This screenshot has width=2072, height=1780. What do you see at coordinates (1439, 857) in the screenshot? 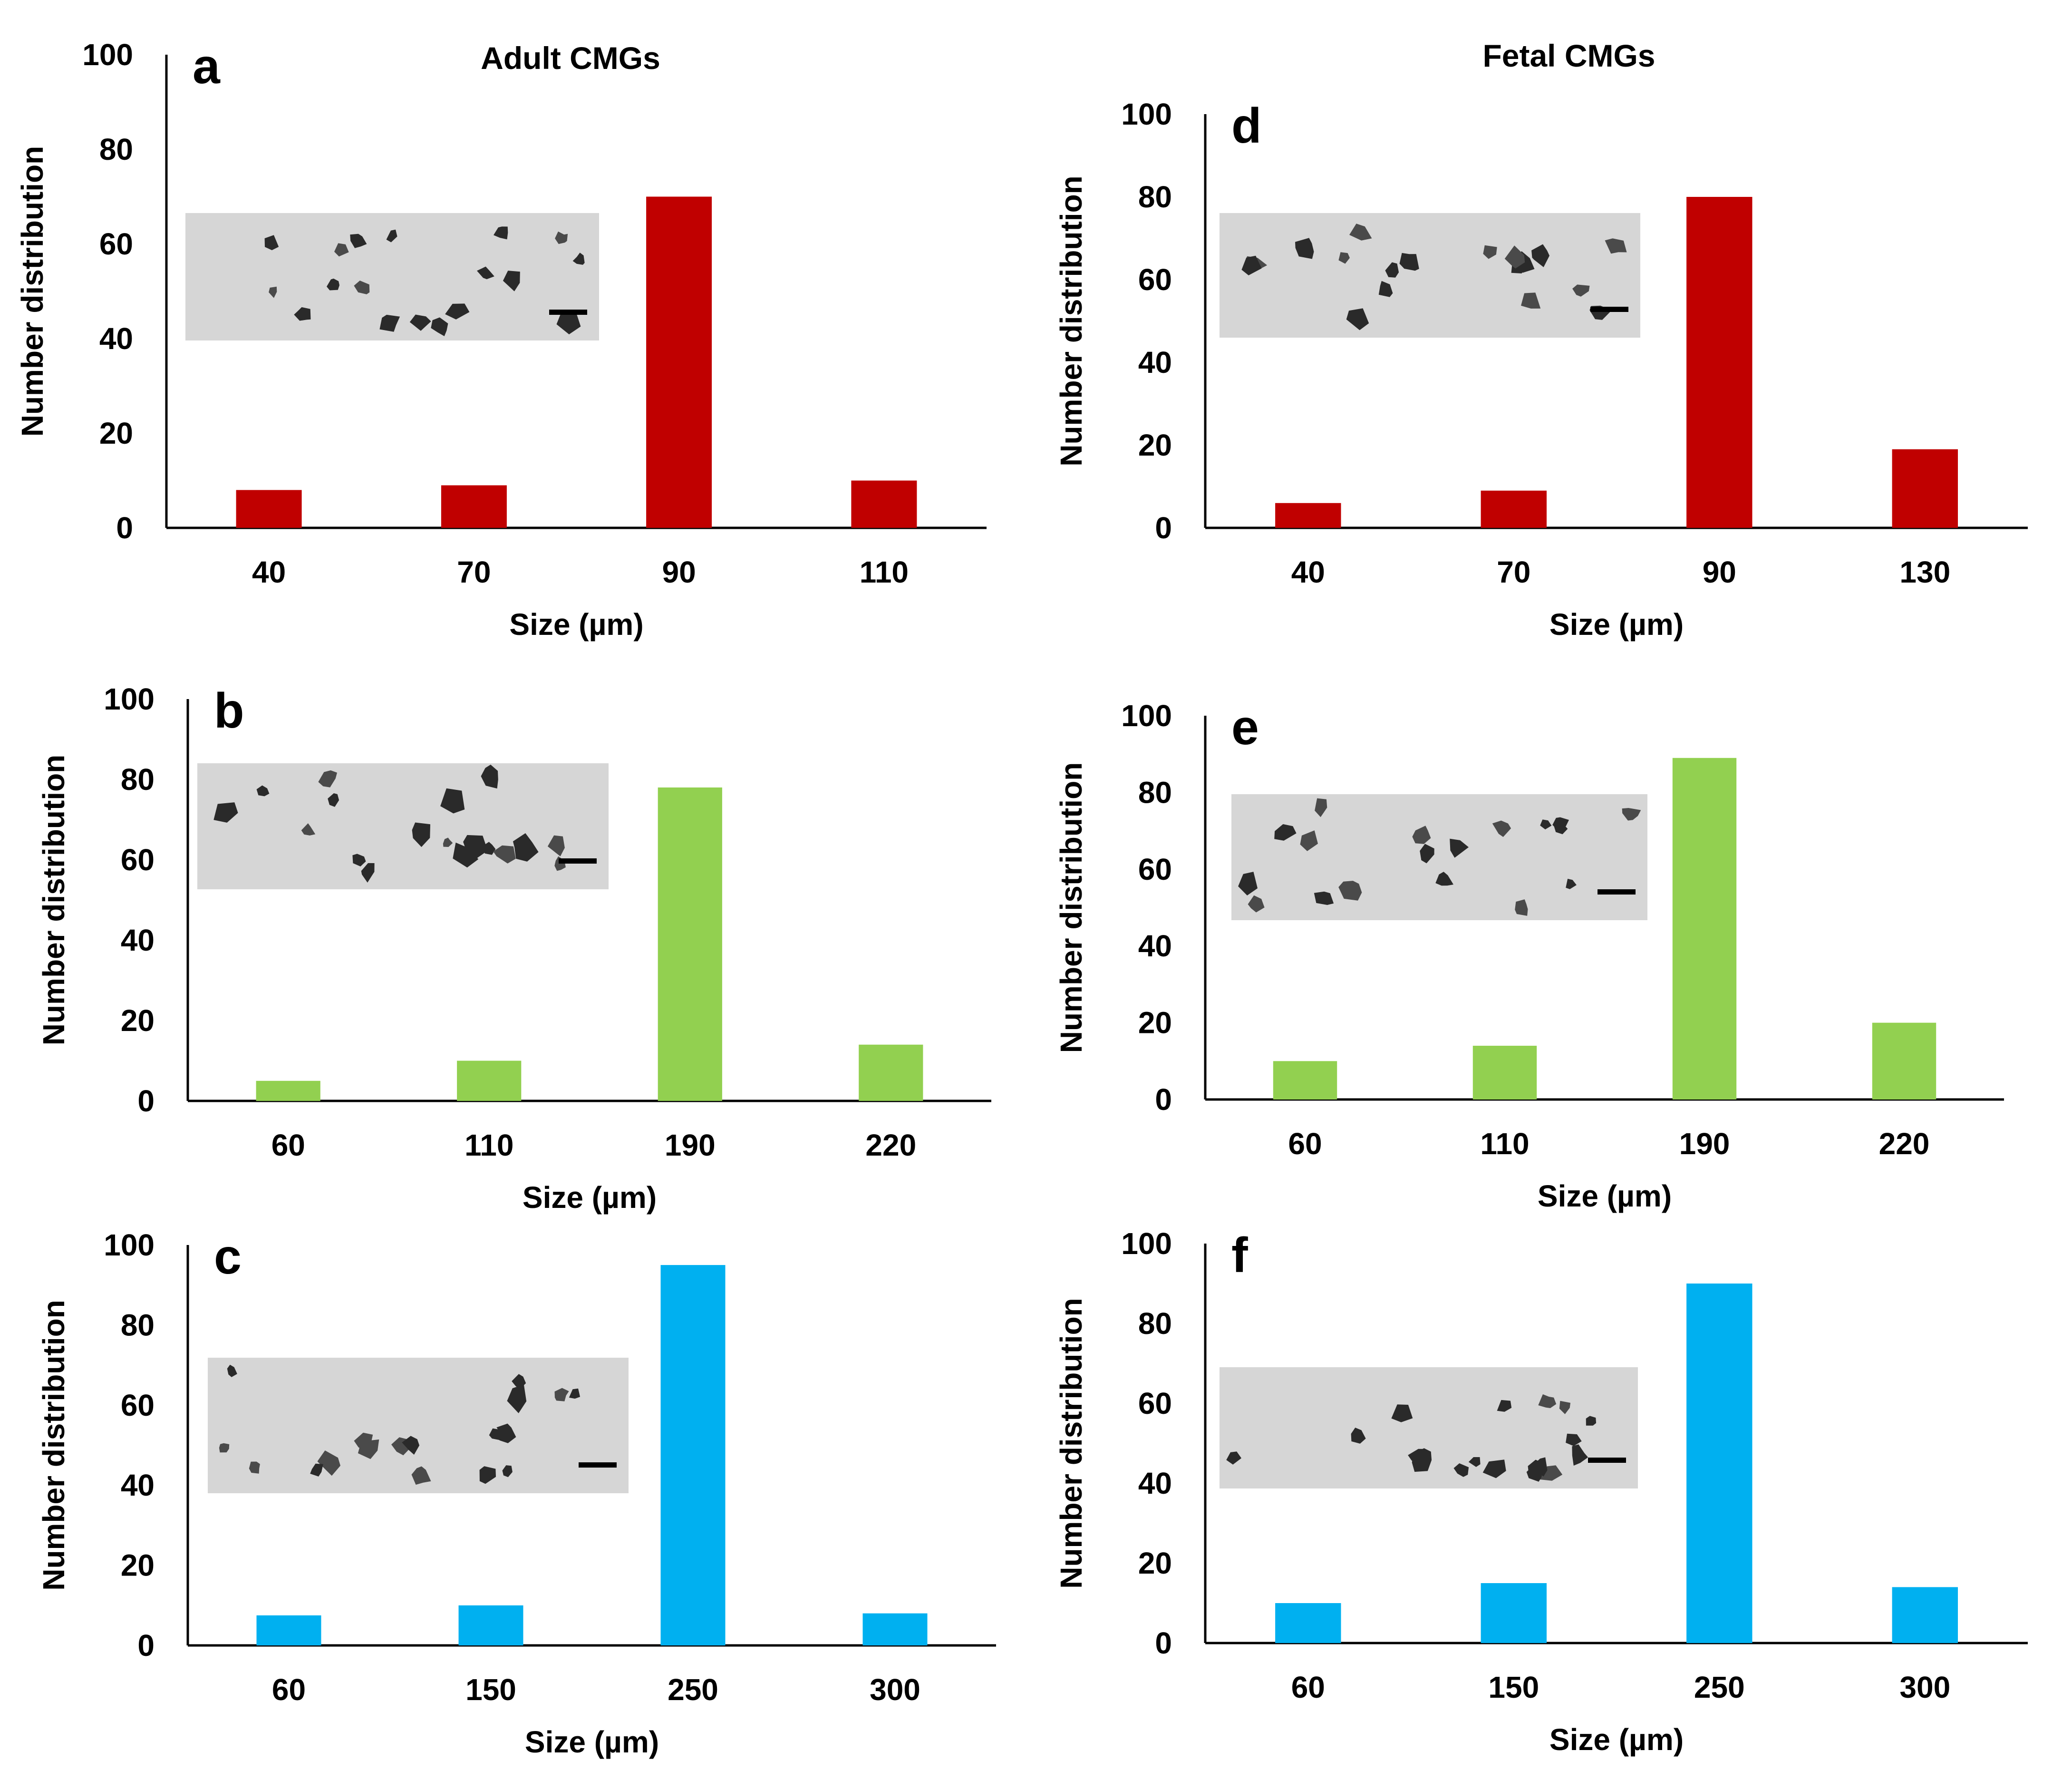
I see `micrograph-inset-e` at bounding box center [1439, 857].